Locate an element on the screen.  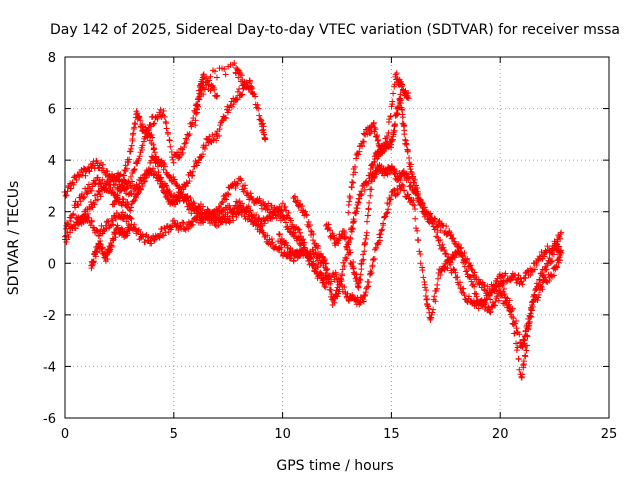
series-trace-d is located at coordinates (147, 152).